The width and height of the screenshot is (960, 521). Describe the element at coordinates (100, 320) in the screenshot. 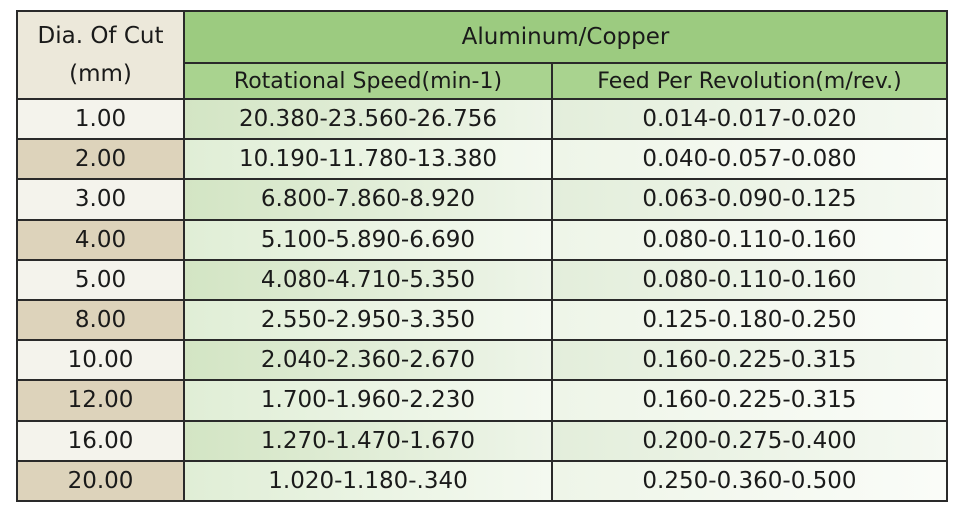

I see `diameter-cell: 8.00` at that location.